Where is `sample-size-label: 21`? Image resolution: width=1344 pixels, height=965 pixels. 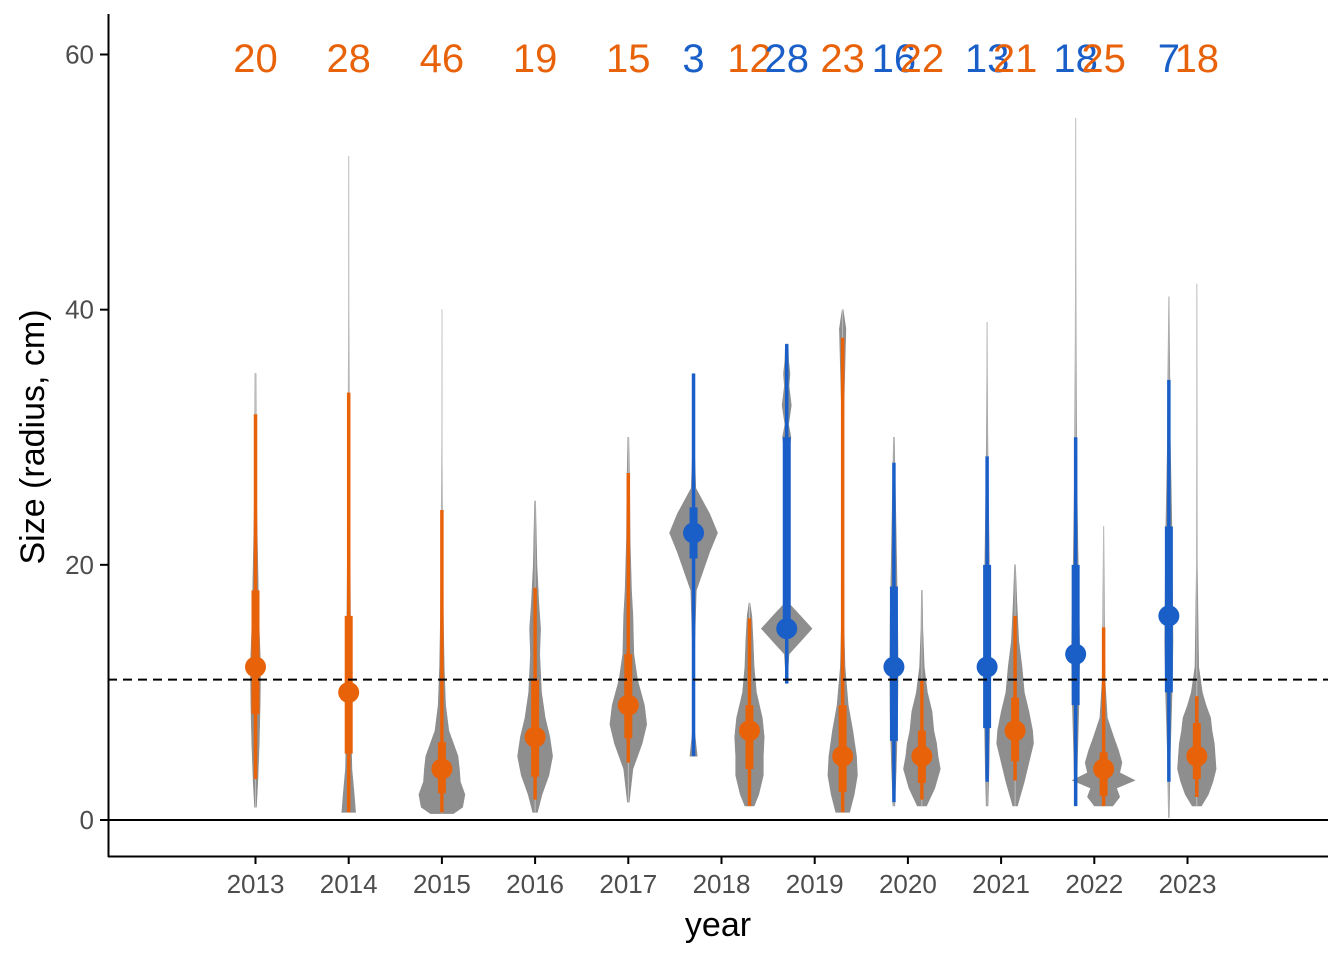
sample-size-label: 21 is located at coordinates (1015, 59).